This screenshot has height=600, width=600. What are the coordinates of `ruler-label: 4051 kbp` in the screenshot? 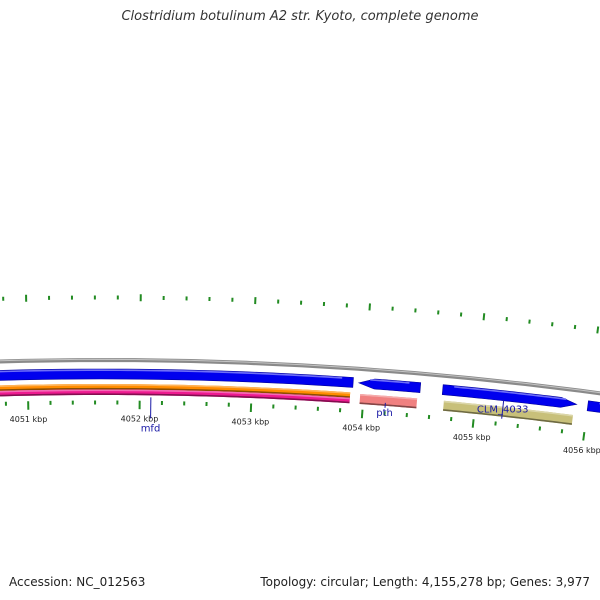 It's located at (29, 419).